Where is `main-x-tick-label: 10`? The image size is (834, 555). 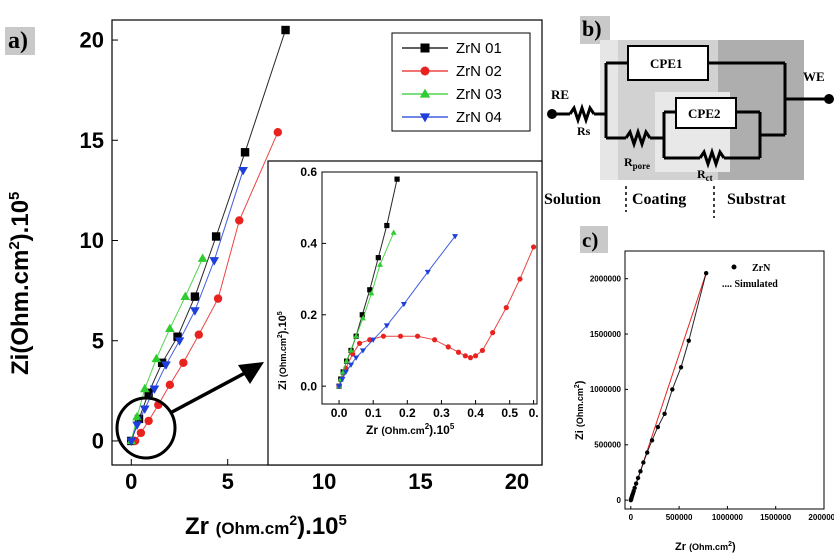
main-x-tick-label: 10 is located at coordinates (324, 481).